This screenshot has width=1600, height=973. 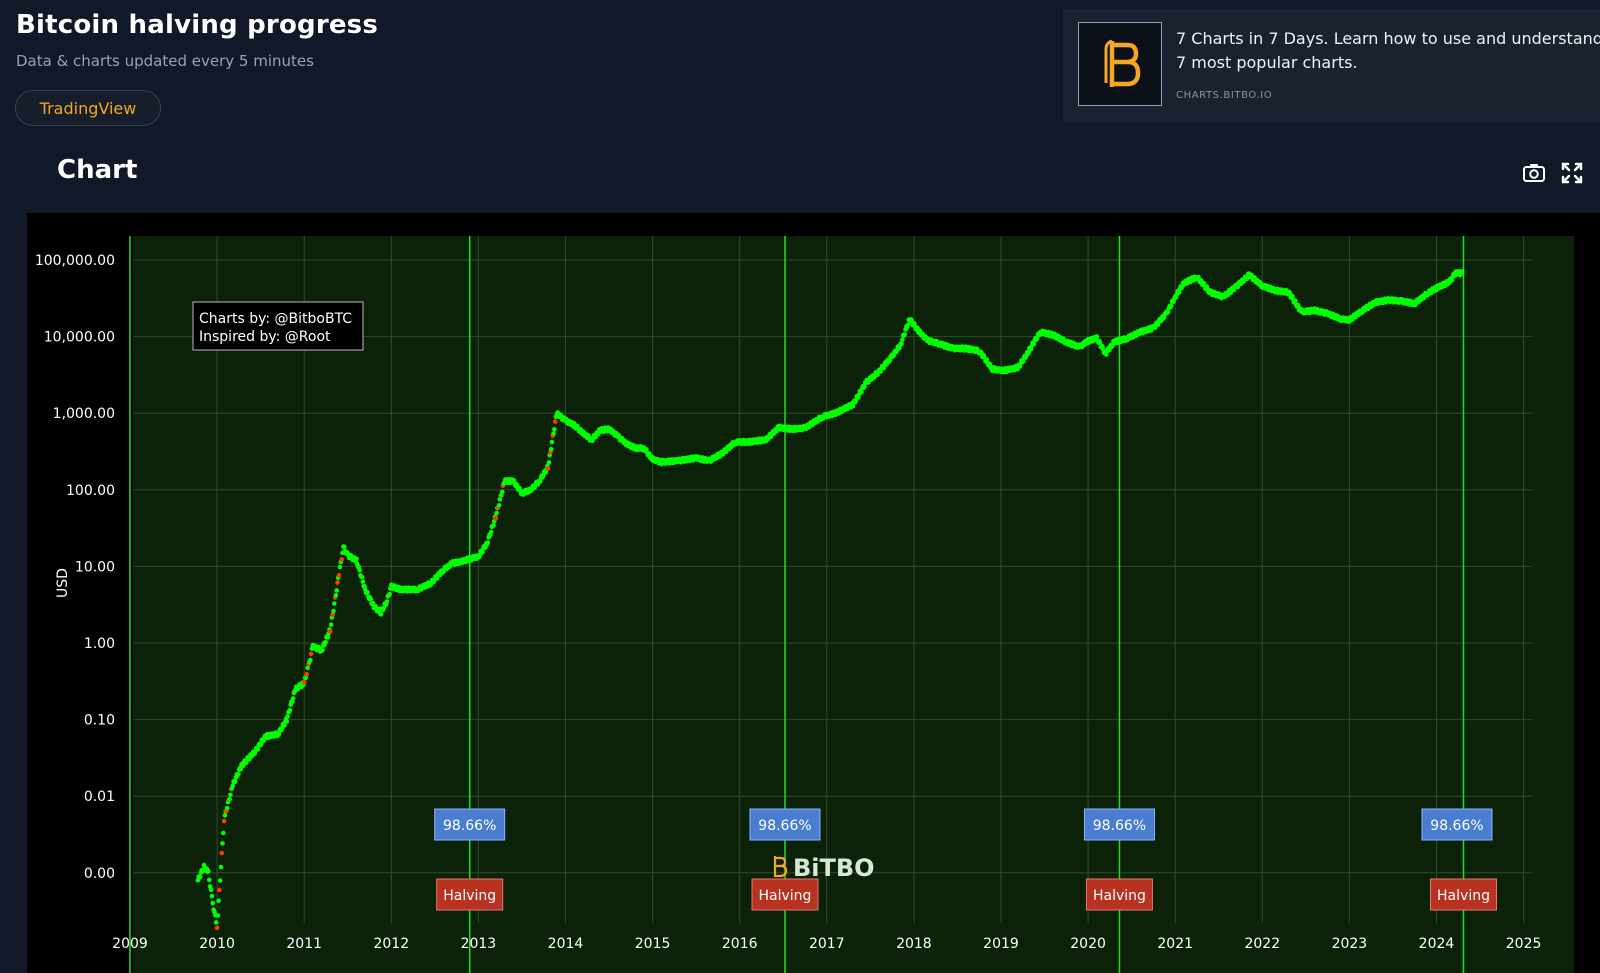 What do you see at coordinates (1088, 944) in the screenshot?
I see `x-tick-label: 2020` at bounding box center [1088, 944].